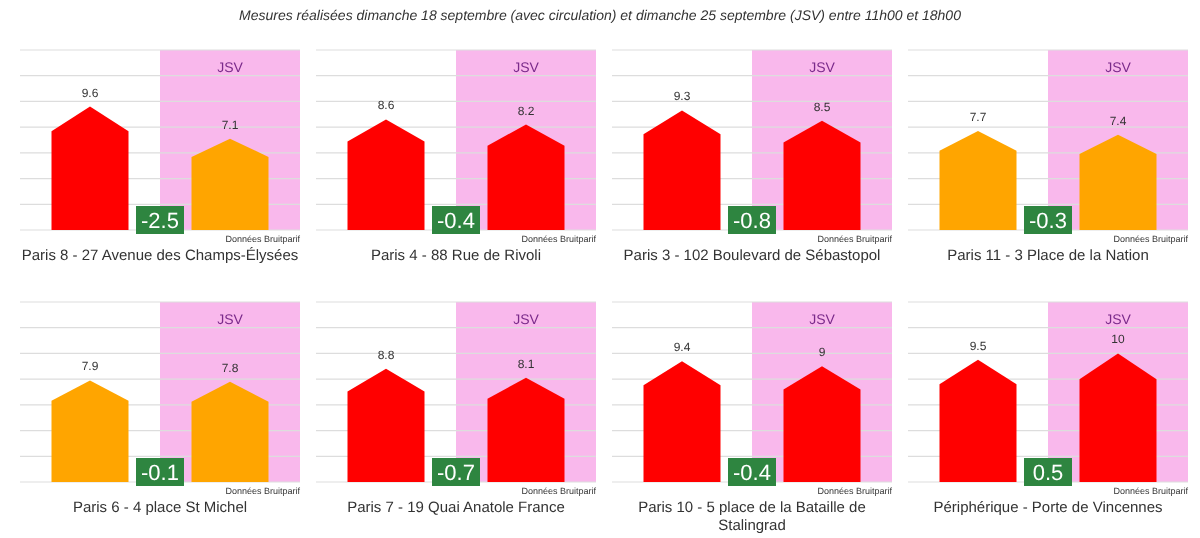 The width and height of the screenshot is (1200, 538). What do you see at coordinates (456, 474) in the screenshot?
I see `annotation: -0.7` at bounding box center [456, 474].